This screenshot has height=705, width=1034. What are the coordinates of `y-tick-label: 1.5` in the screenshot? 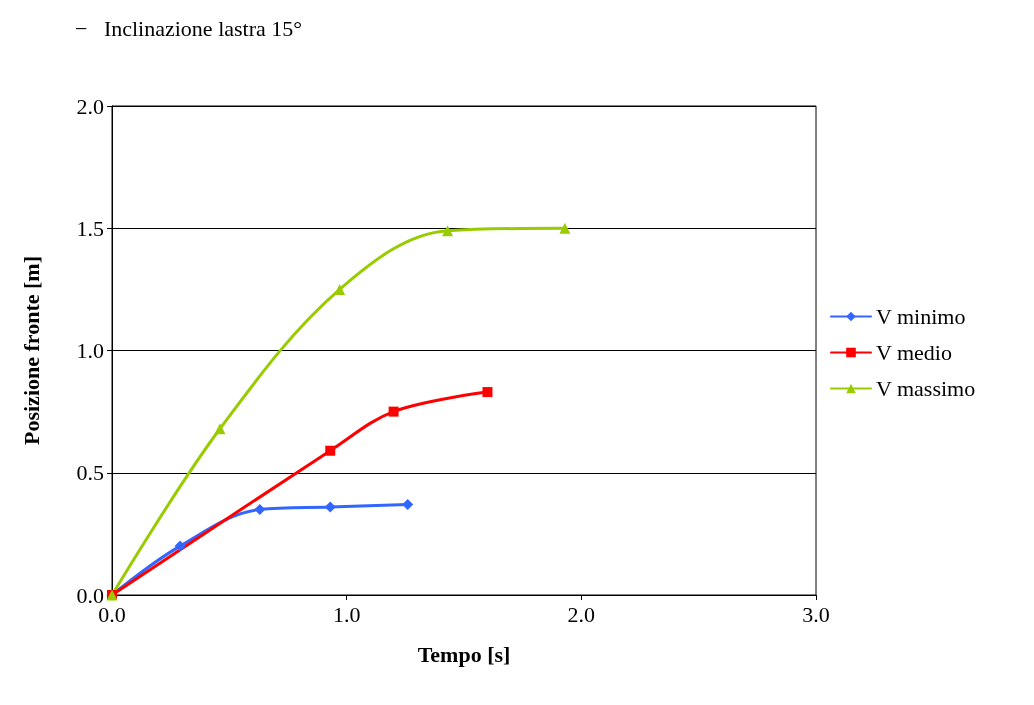 It's located at (90, 228).